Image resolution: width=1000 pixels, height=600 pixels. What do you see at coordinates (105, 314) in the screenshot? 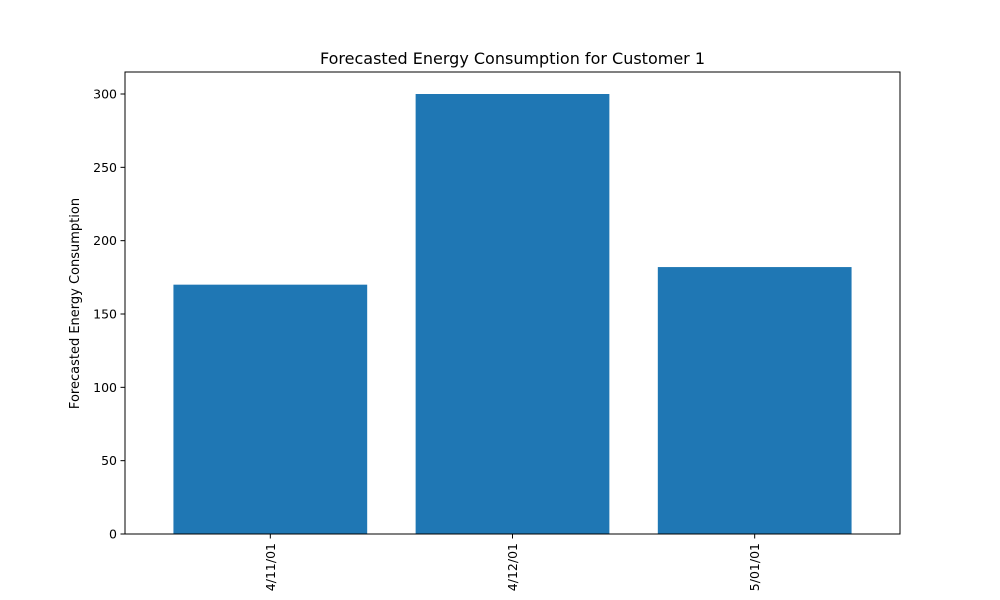
I see `y-tick-label: 150` at bounding box center [105, 314].